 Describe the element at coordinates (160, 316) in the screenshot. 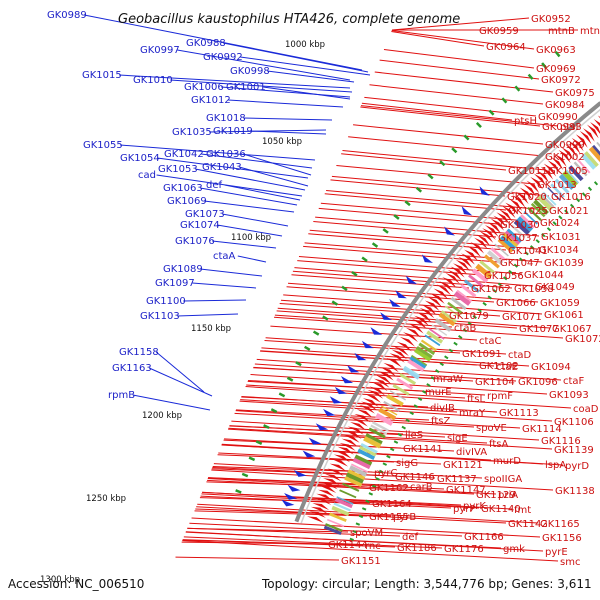

I see `reverse-gene-label: GK1103` at that location.